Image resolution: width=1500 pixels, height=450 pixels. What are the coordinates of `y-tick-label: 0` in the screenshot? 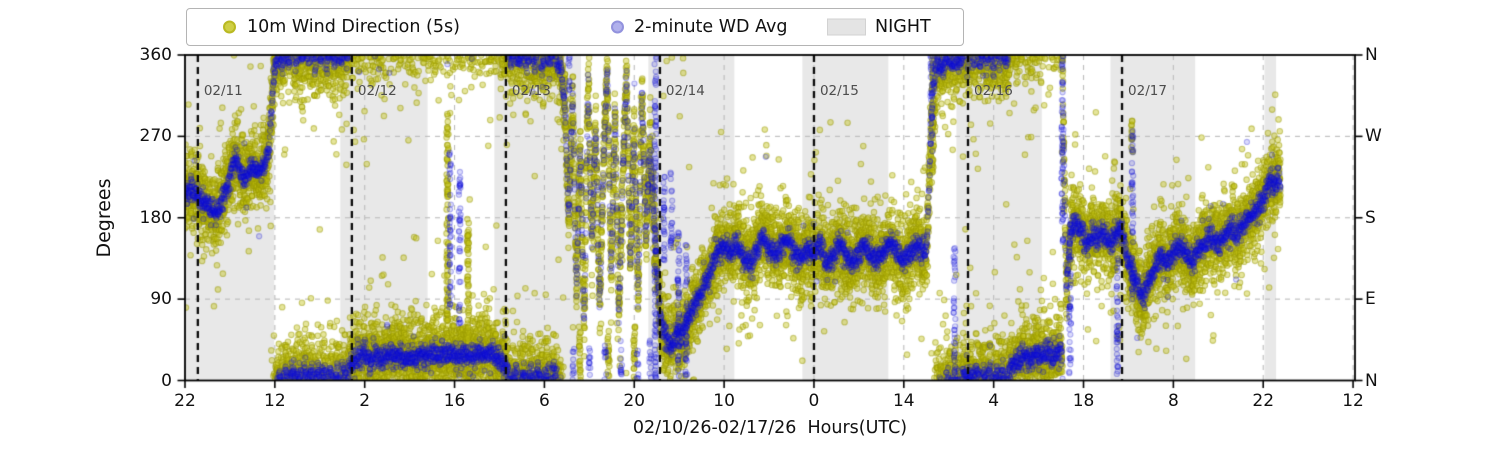 It's located at (166, 380).